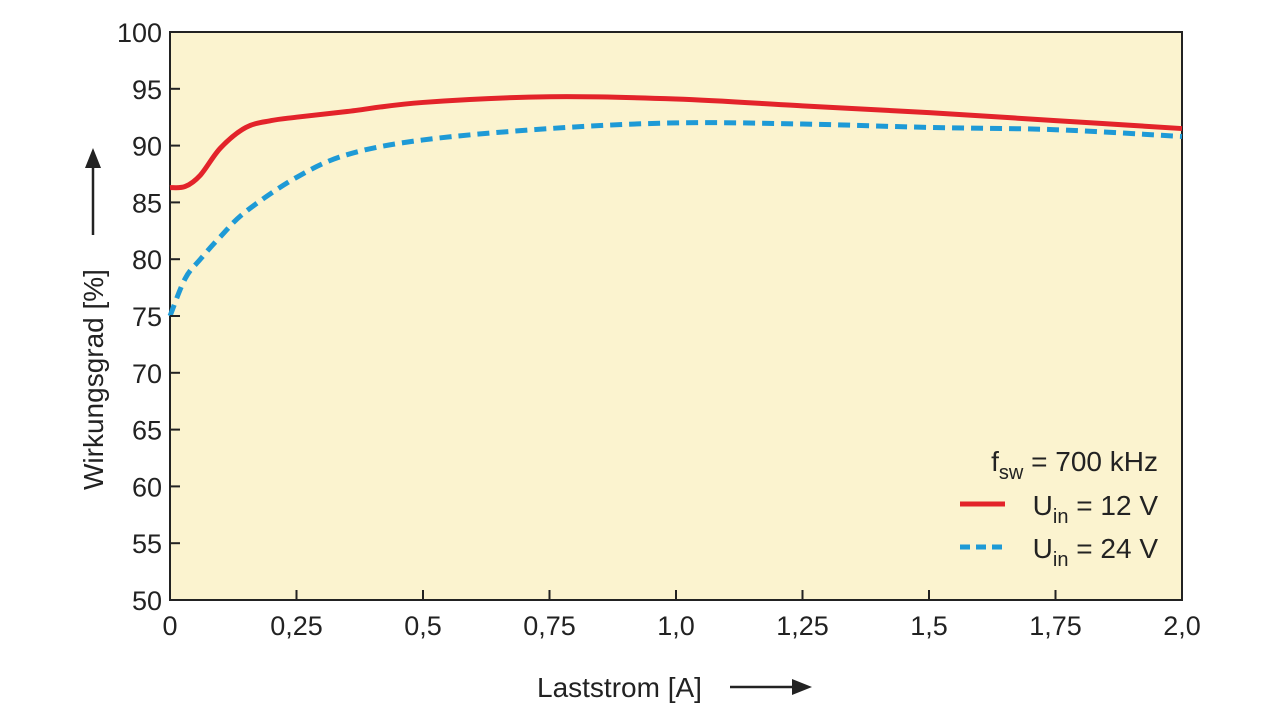 The height and width of the screenshot is (719, 1280). What do you see at coordinates (93, 379) in the screenshot?
I see `y-axis-title: Wirkungsgrad [%]` at bounding box center [93, 379].